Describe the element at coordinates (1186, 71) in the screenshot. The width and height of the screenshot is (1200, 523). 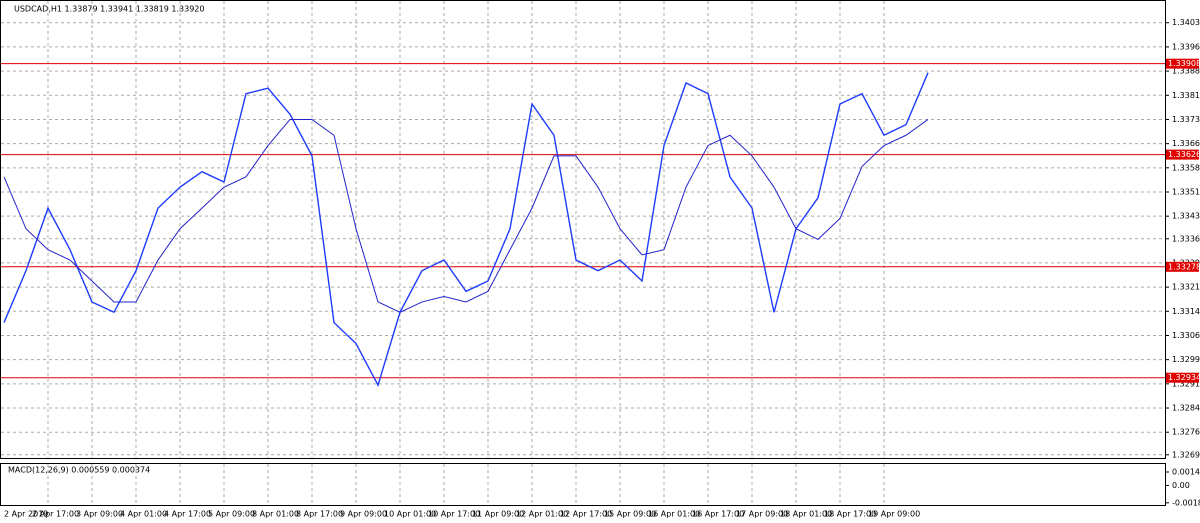
I see `y-tick-label: 1.33885` at that location.